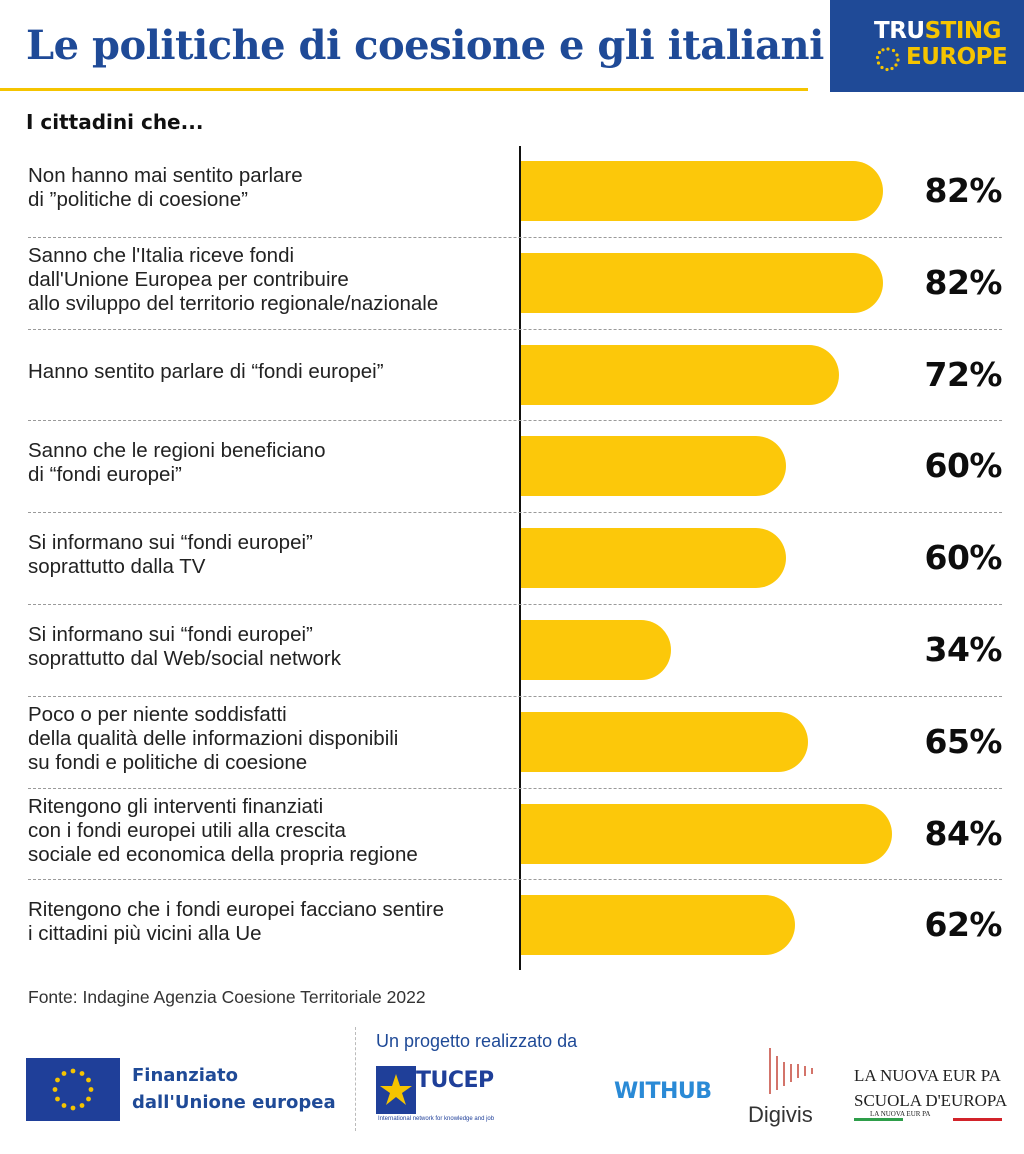  Describe the element at coordinates (963, 374) in the screenshot. I see `value-label: 72%` at that location.